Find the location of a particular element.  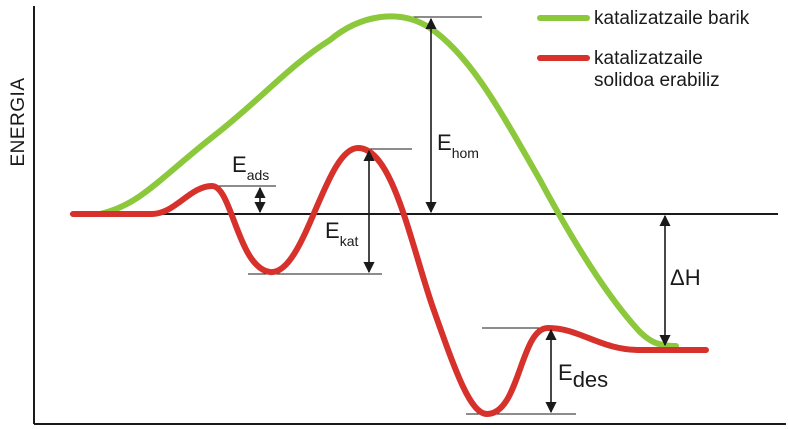

y-axis-label: ENERGIA is located at coordinates (18, 121).